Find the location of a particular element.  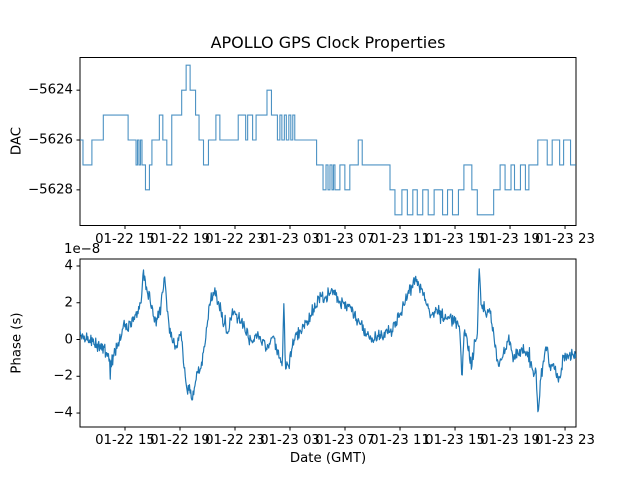

y-tick-label: −5624 is located at coordinates (50, 90).